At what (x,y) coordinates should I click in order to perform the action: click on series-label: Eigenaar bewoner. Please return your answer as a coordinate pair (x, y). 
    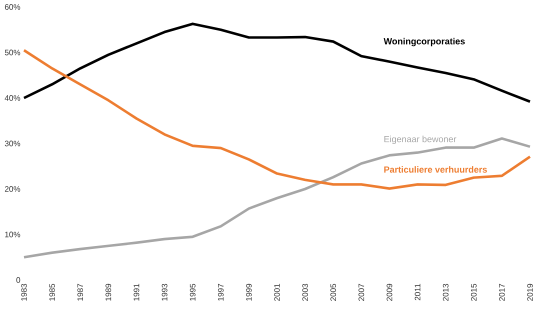
    Looking at the image, I should click on (420, 140).